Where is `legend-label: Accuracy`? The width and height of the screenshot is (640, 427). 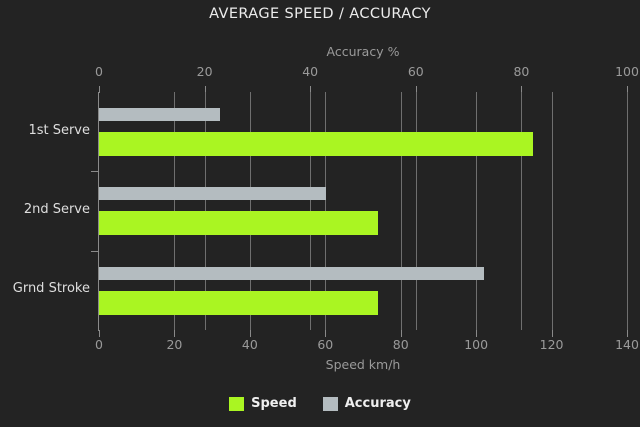 legend-label: Accuracy is located at coordinates (377, 403).